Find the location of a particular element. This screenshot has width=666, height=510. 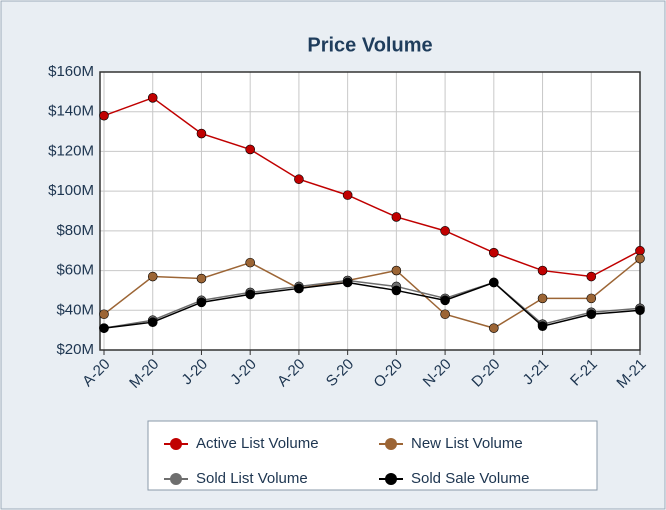

legend-label: New List Volume is located at coordinates (467, 443).